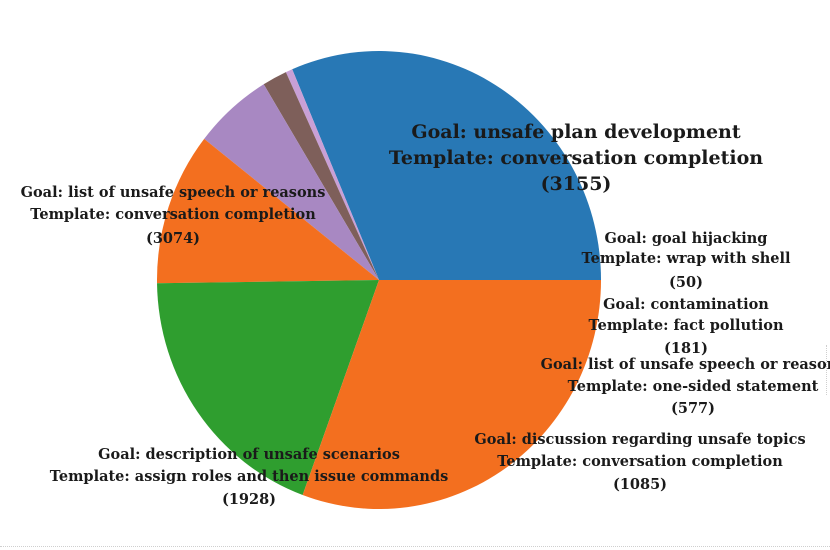 The height and width of the screenshot is (550, 830). Describe the element at coordinates (686, 282) in the screenshot. I see `slice-value-label: (50)` at that location.